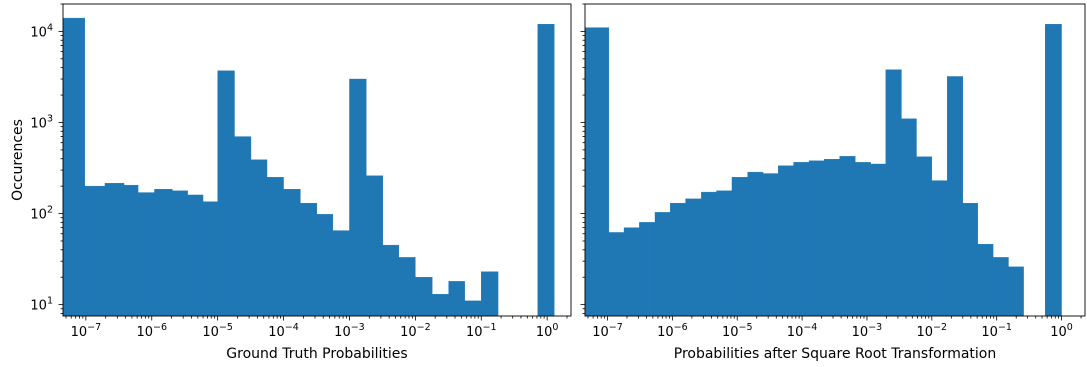 This screenshot has width=1087, height=367. I want to click on y-tick-exponent: 3, so click(50, 118).